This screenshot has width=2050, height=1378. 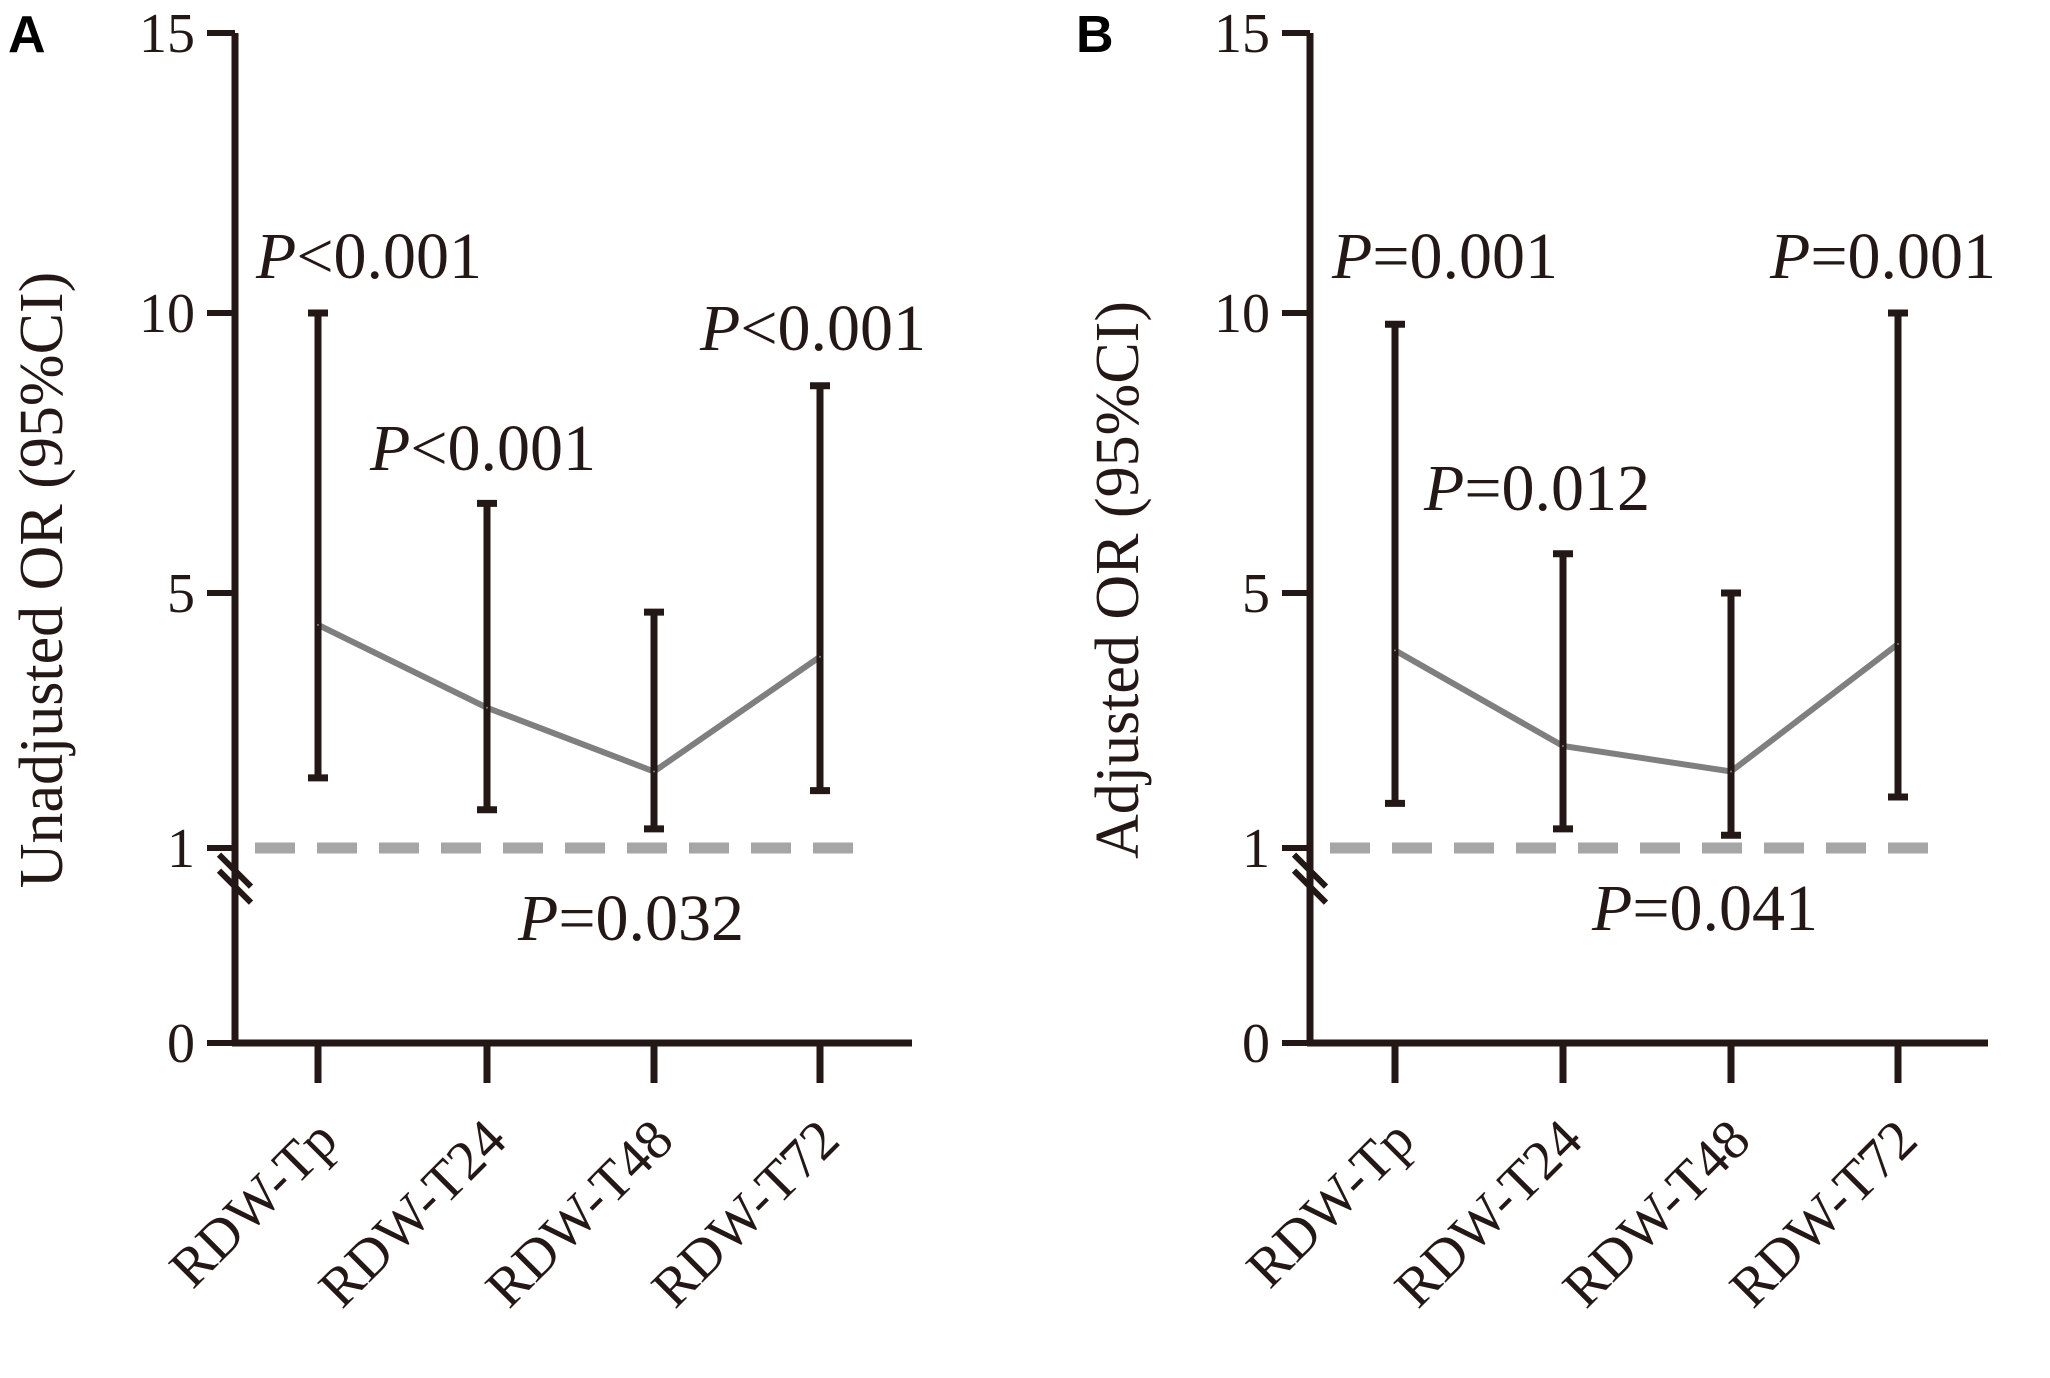 What do you see at coordinates (630, 918) in the screenshot?
I see `p-value-label: P=0.032` at bounding box center [630, 918].